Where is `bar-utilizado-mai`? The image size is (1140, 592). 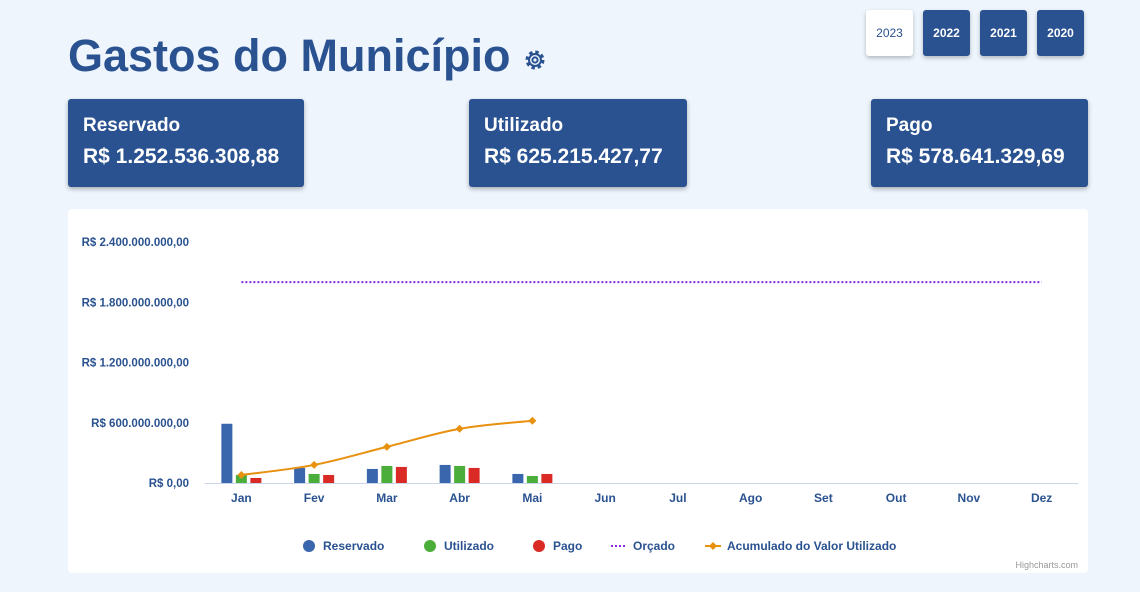
bar-utilizado-mai is located at coordinates (532, 479).